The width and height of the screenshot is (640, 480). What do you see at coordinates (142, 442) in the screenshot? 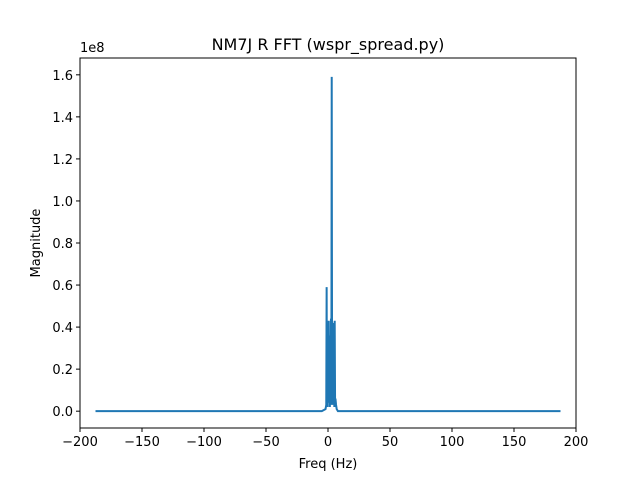
I see `x-tick-label: −150` at bounding box center [142, 442].